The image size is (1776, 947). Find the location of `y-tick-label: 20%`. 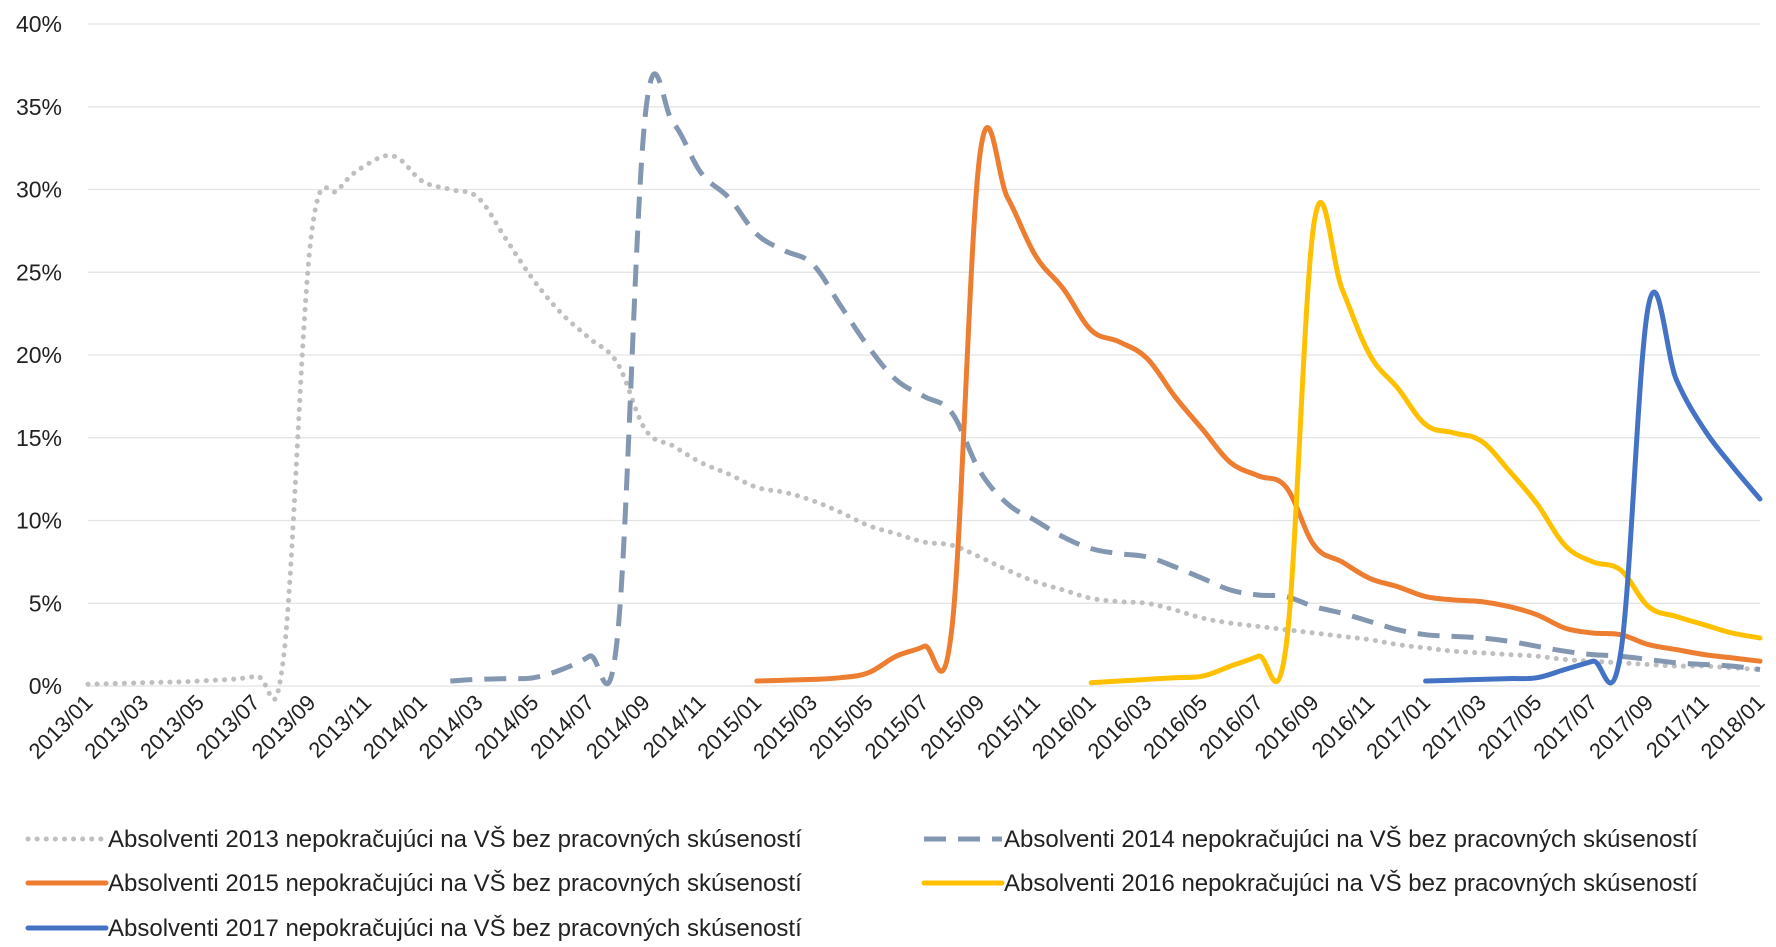

y-tick-label: 20% is located at coordinates (39, 355).